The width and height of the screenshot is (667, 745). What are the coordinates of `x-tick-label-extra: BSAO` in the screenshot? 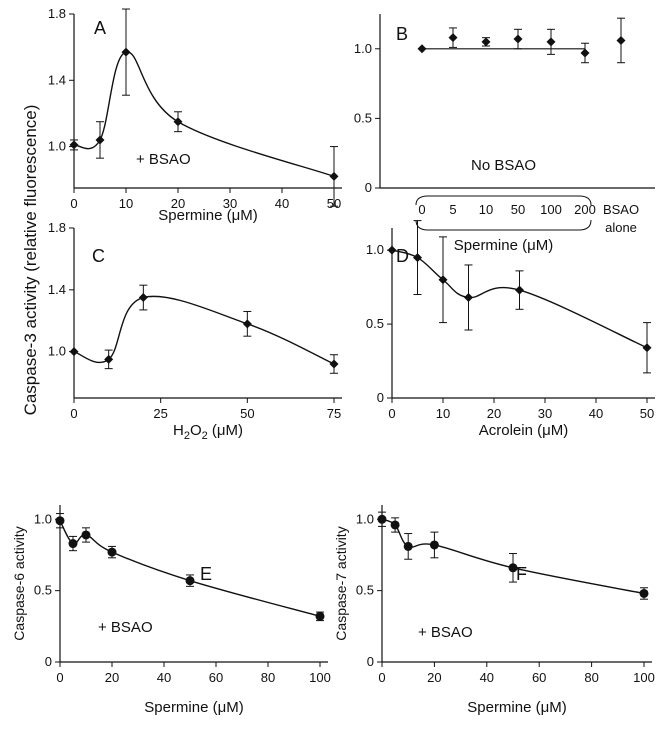 It's located at (621, 209).